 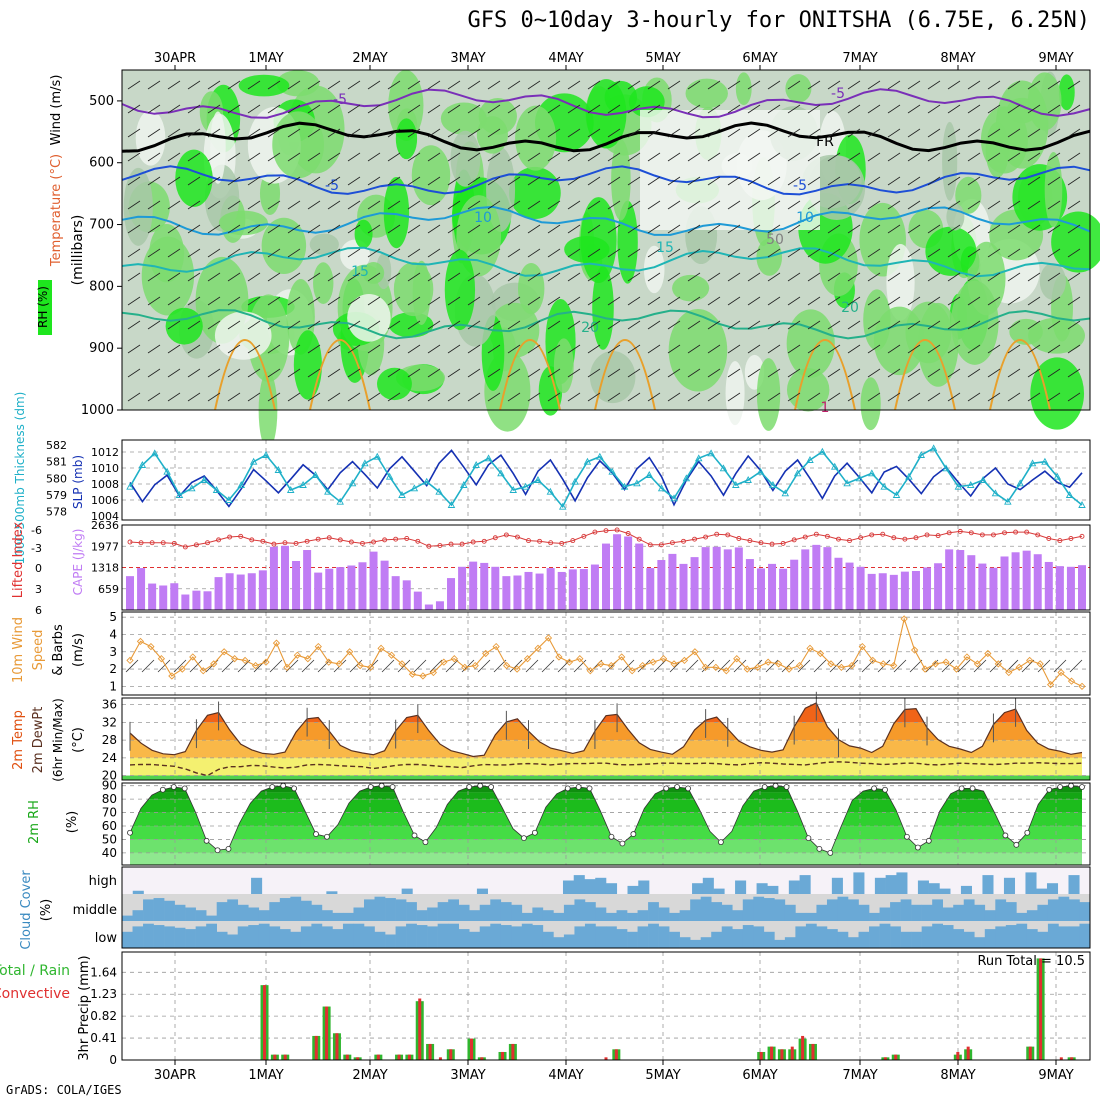 What do you see at coordinates (109, 740) in the screenshot?
I see `temp-tick-label: 28` at bounding box center [109, 740].